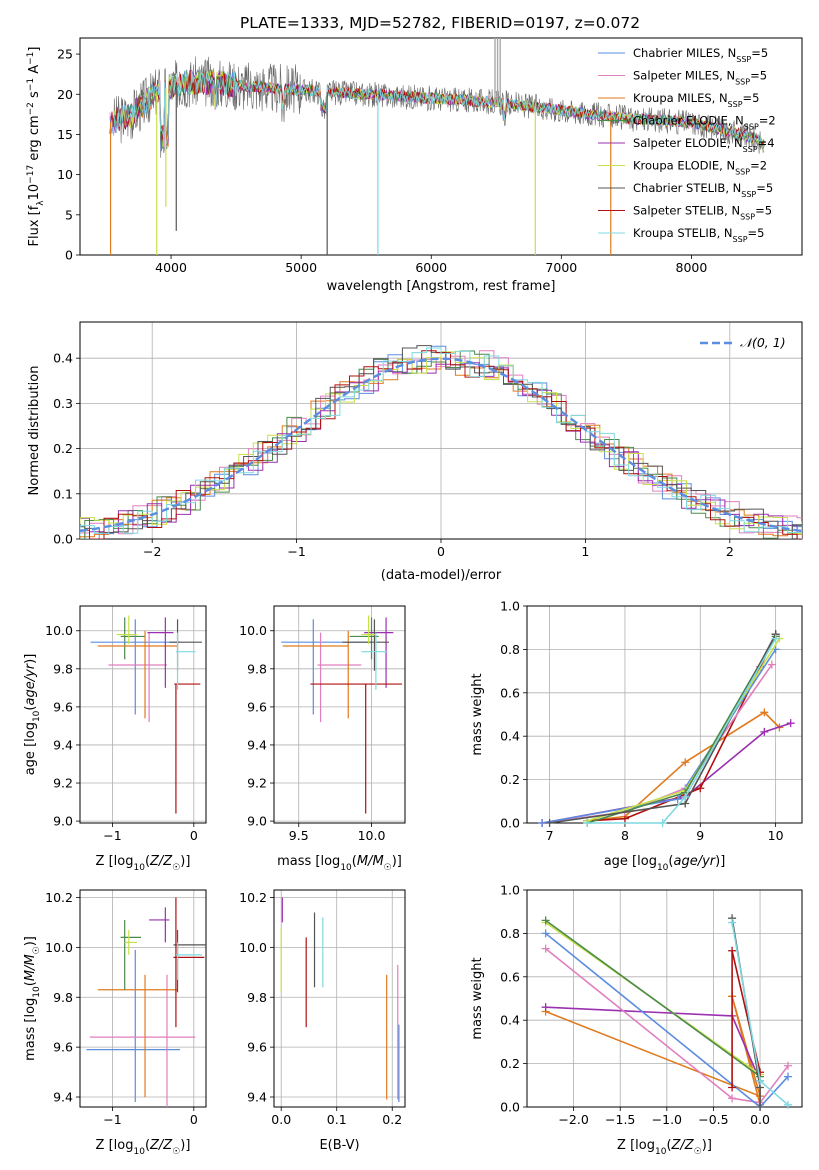 The image size is (819, 1170). I want to click on x-tick-label: 7, so click(550, 835).